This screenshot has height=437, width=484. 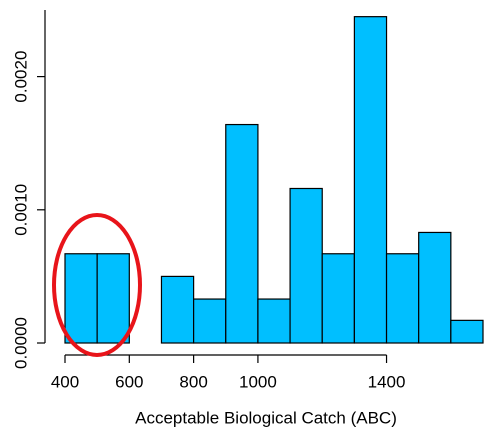 What do you see at coordinates (20, 77) in the screenshot?
I see `y-tick-label: 0.0020` at bounding box center [20, 77].